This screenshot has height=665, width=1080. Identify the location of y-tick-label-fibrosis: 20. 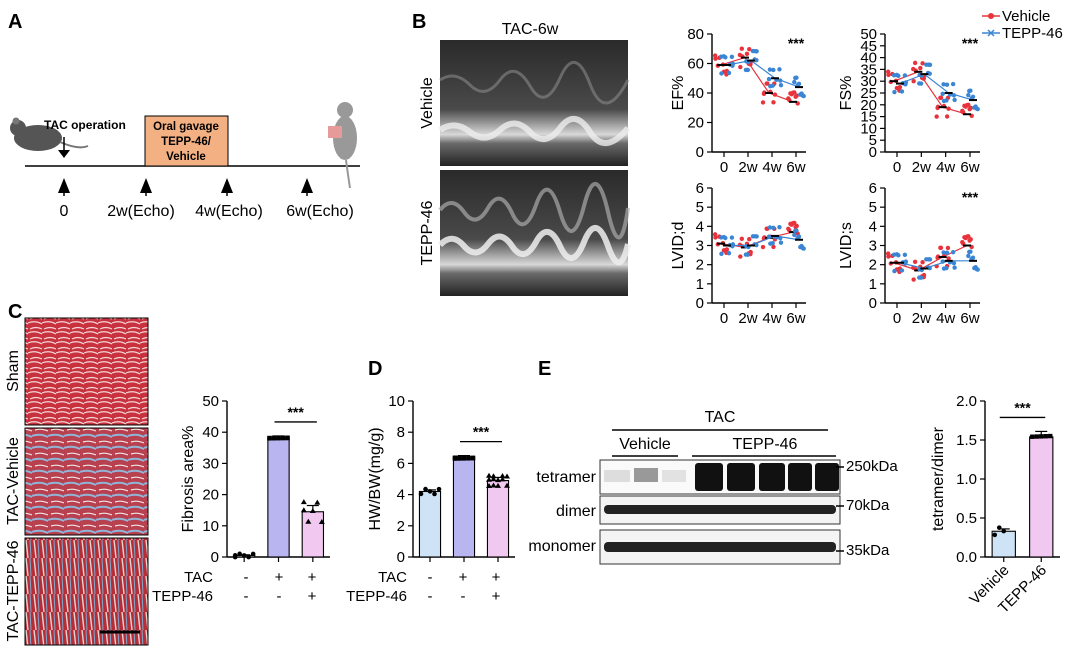
(210, 495).